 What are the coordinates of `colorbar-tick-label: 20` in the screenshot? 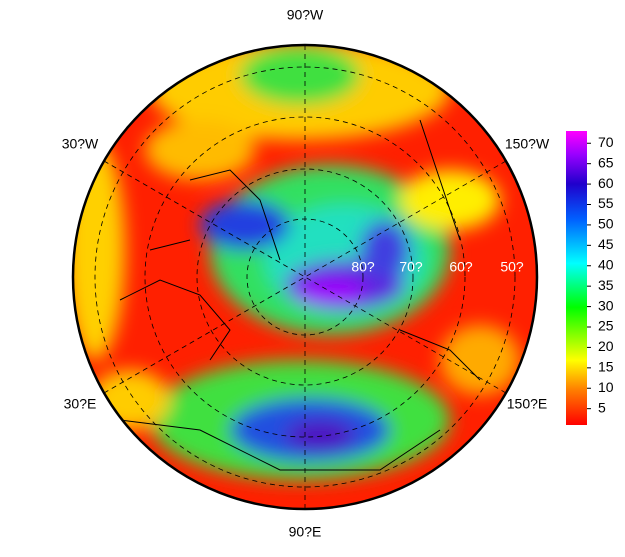 It's located at (606, 346).